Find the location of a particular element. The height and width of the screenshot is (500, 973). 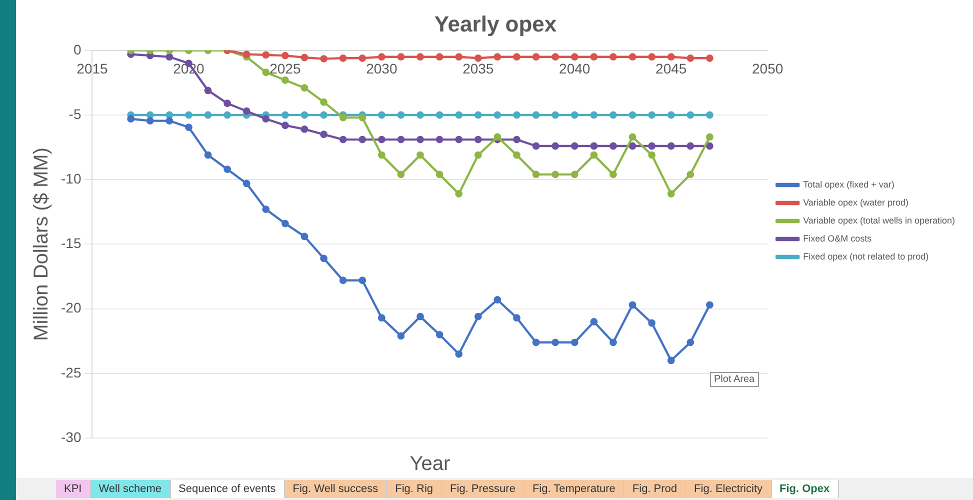

y-tick-label: -15 is located at coordinates (71, 243).